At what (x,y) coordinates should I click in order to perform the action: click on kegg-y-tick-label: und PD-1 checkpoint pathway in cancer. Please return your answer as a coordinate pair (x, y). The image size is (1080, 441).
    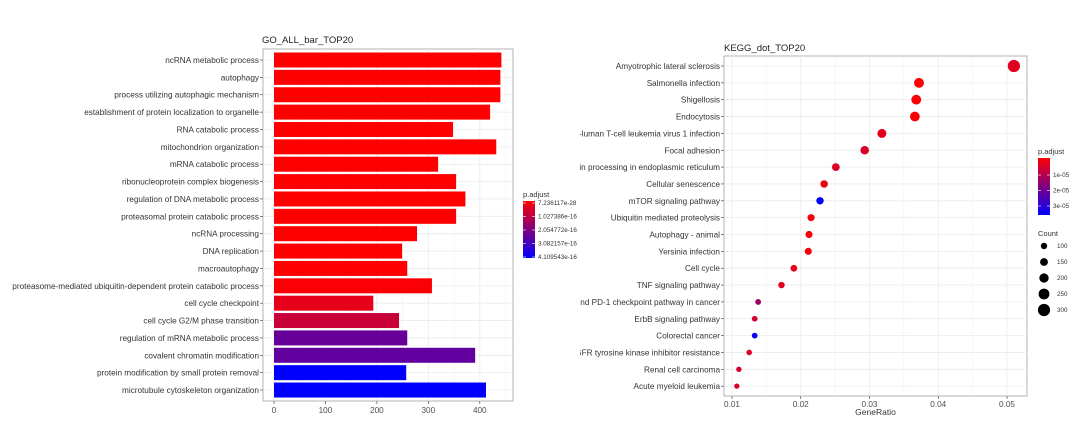
    Looking at the image, I should click on (648, 302).